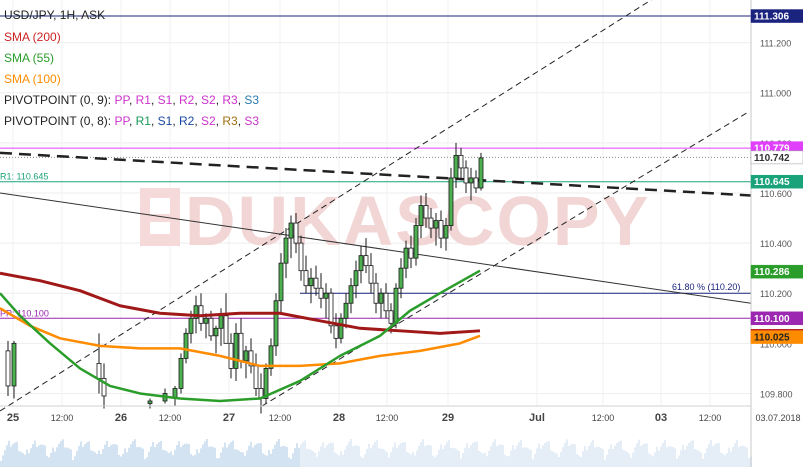 The image size is (803, 467). What do you see at coordinates (240, 303) in the screenshot?
I see `sma-200-line` at bounding box center [240, 303].